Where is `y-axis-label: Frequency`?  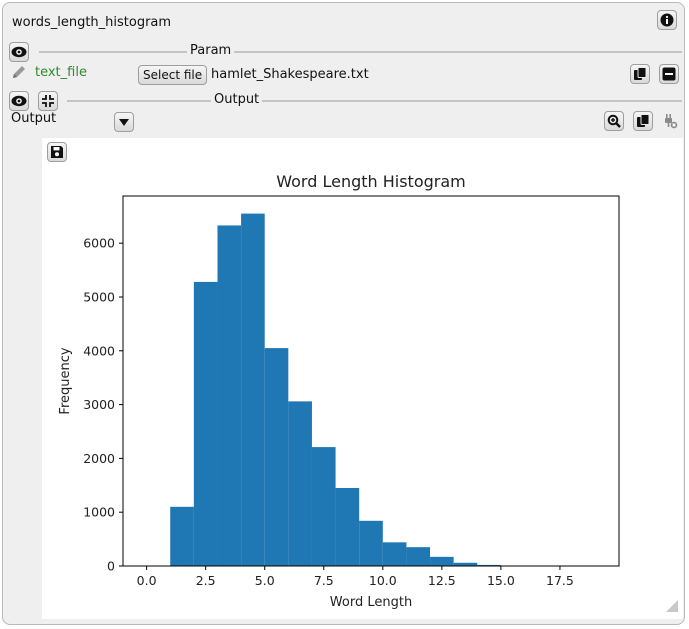 y-axis-label: Frequency is located at coordinates (65, 380).